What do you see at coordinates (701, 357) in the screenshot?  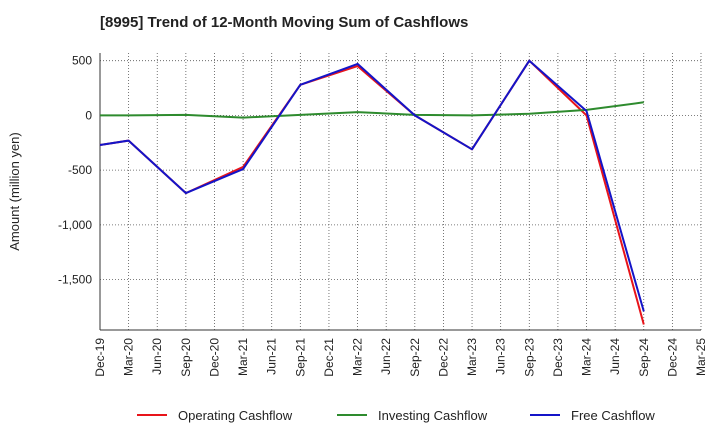 I see `x-tick-label: Mar-25` at bounding box center [701, 357].